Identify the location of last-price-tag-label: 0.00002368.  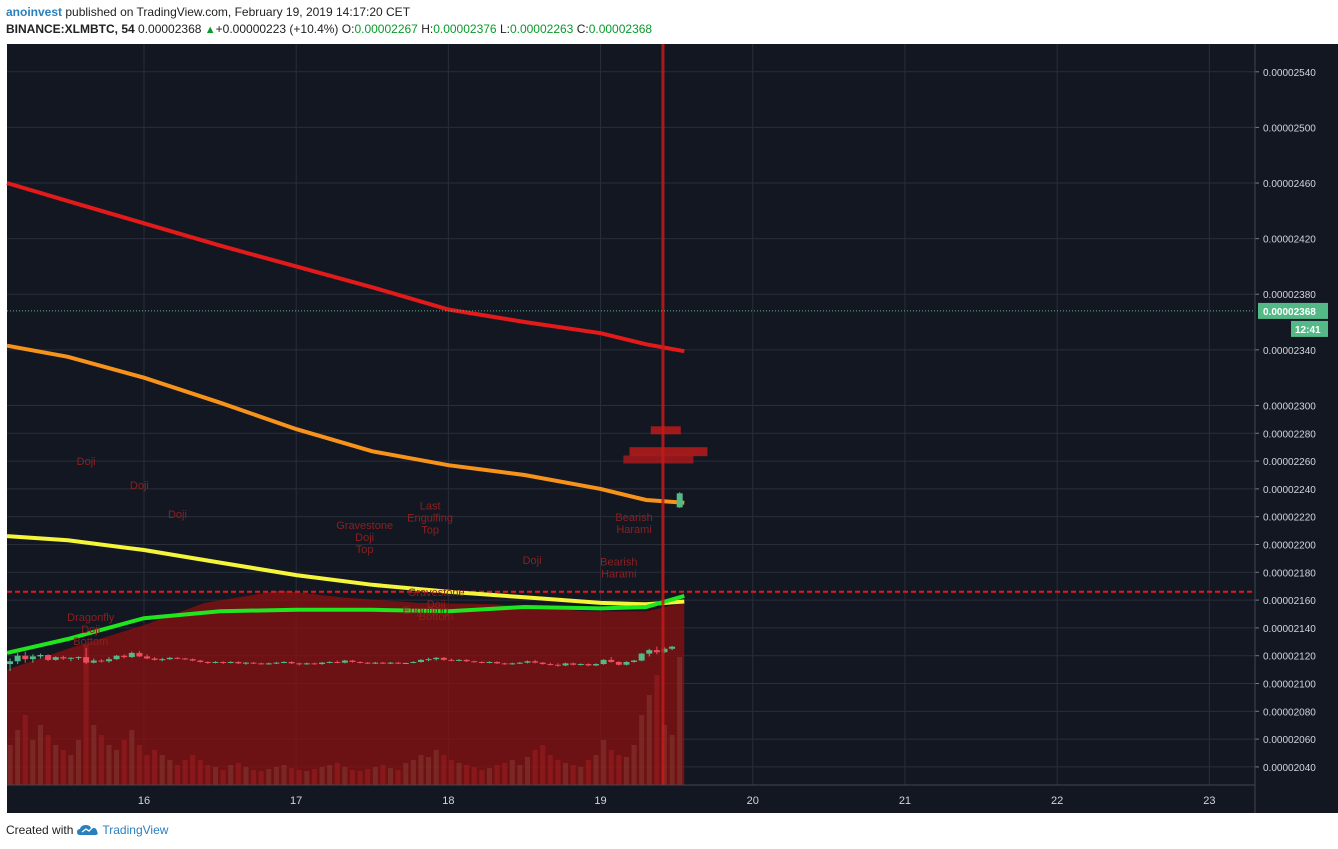
(1289, 312).